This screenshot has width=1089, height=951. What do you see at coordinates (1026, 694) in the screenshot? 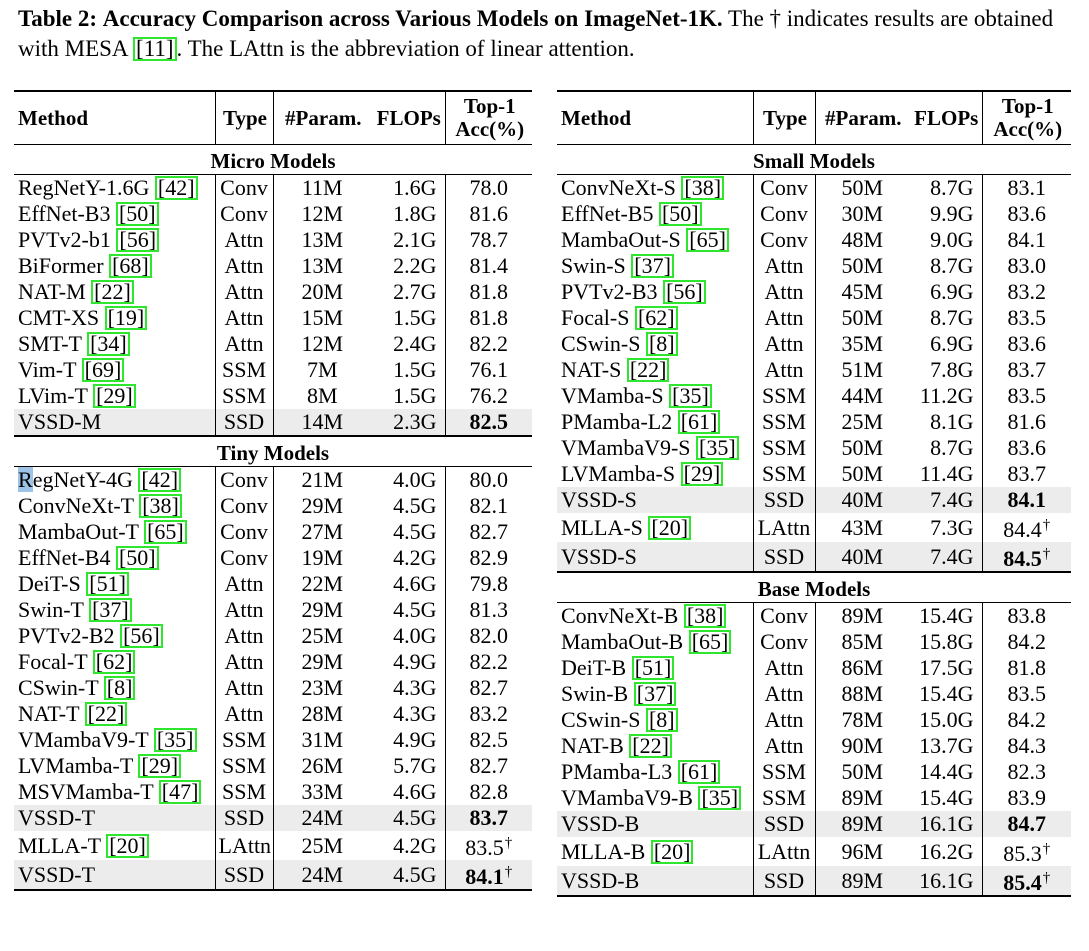
I see `acc-cell: 83.5` at bounding box center [1026, 694].